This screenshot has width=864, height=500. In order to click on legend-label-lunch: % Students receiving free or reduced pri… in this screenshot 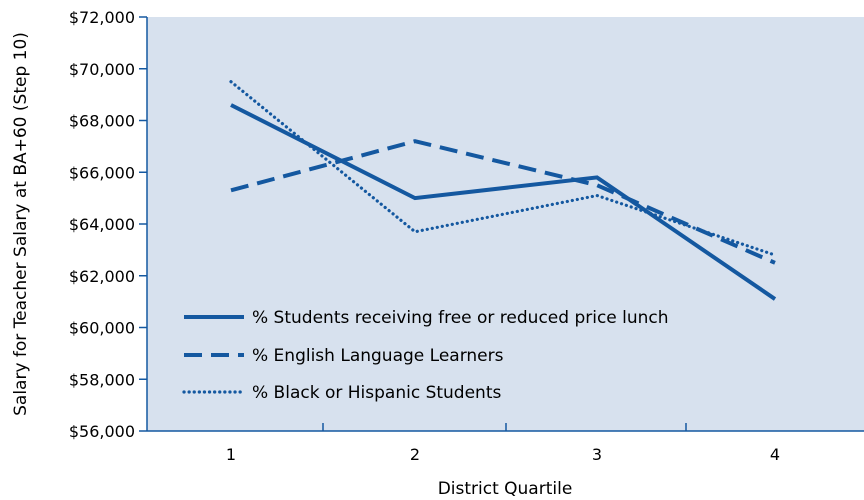, I will do `click(460, 318)`.